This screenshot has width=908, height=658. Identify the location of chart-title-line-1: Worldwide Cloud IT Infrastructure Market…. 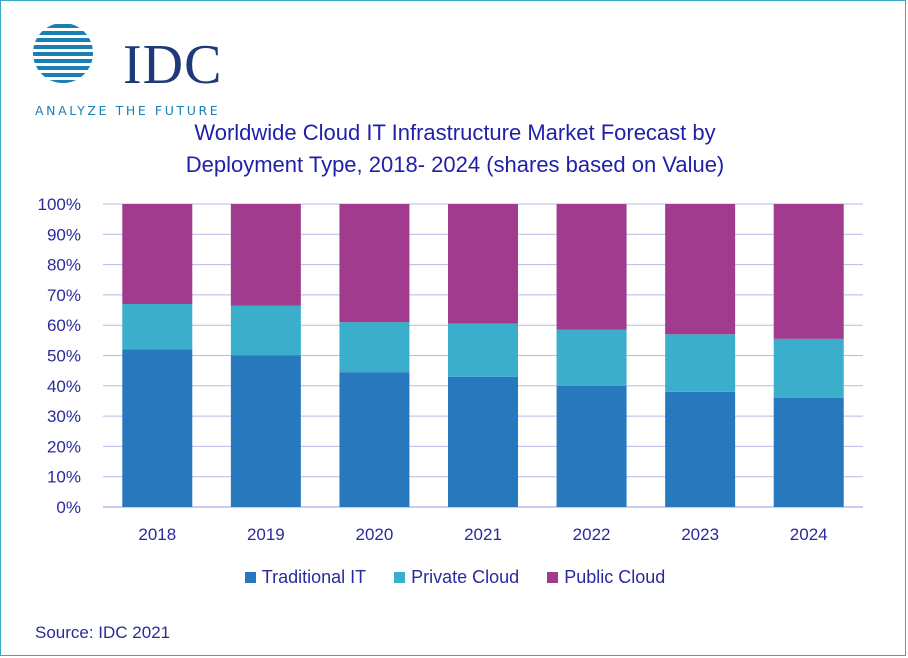
(455, 132).